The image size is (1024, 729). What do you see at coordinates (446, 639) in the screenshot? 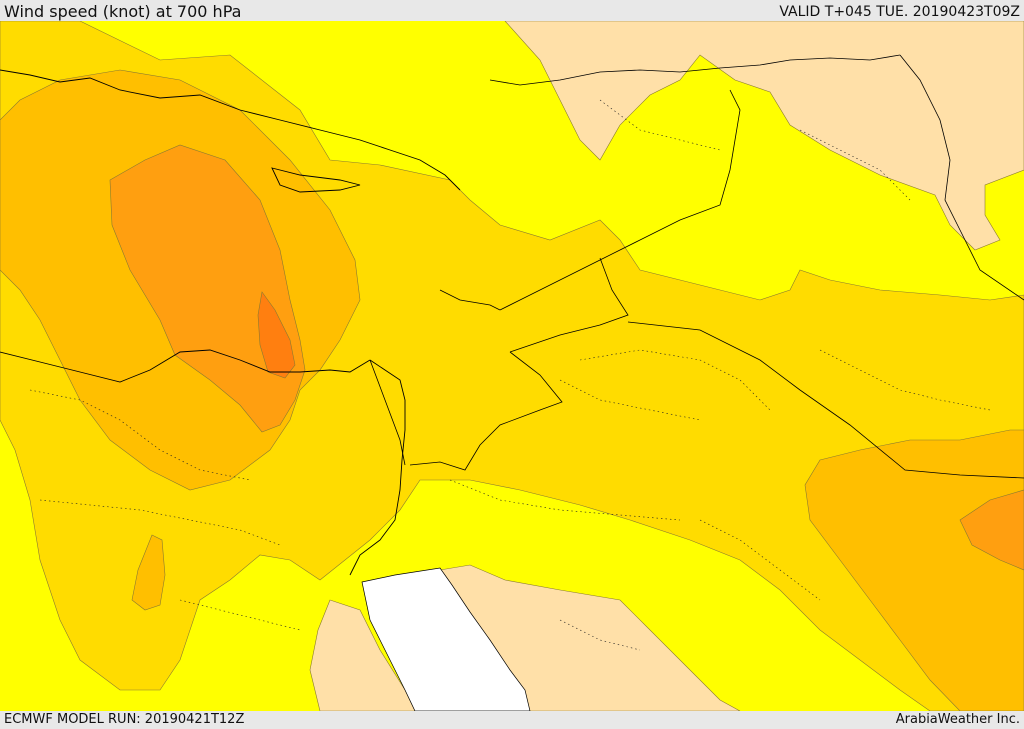
I see `sea-area` at bounding box center [446, 639].